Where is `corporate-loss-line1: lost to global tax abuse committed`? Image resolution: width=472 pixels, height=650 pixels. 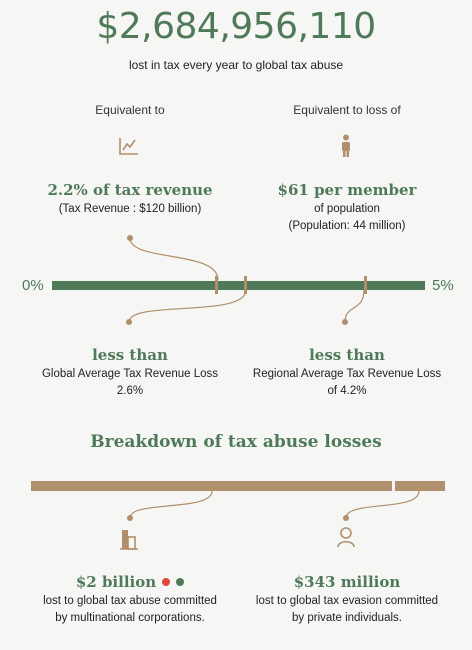
corporate-loss-line1: lost to global tax abuse committed is located at coordinates (130, 601).